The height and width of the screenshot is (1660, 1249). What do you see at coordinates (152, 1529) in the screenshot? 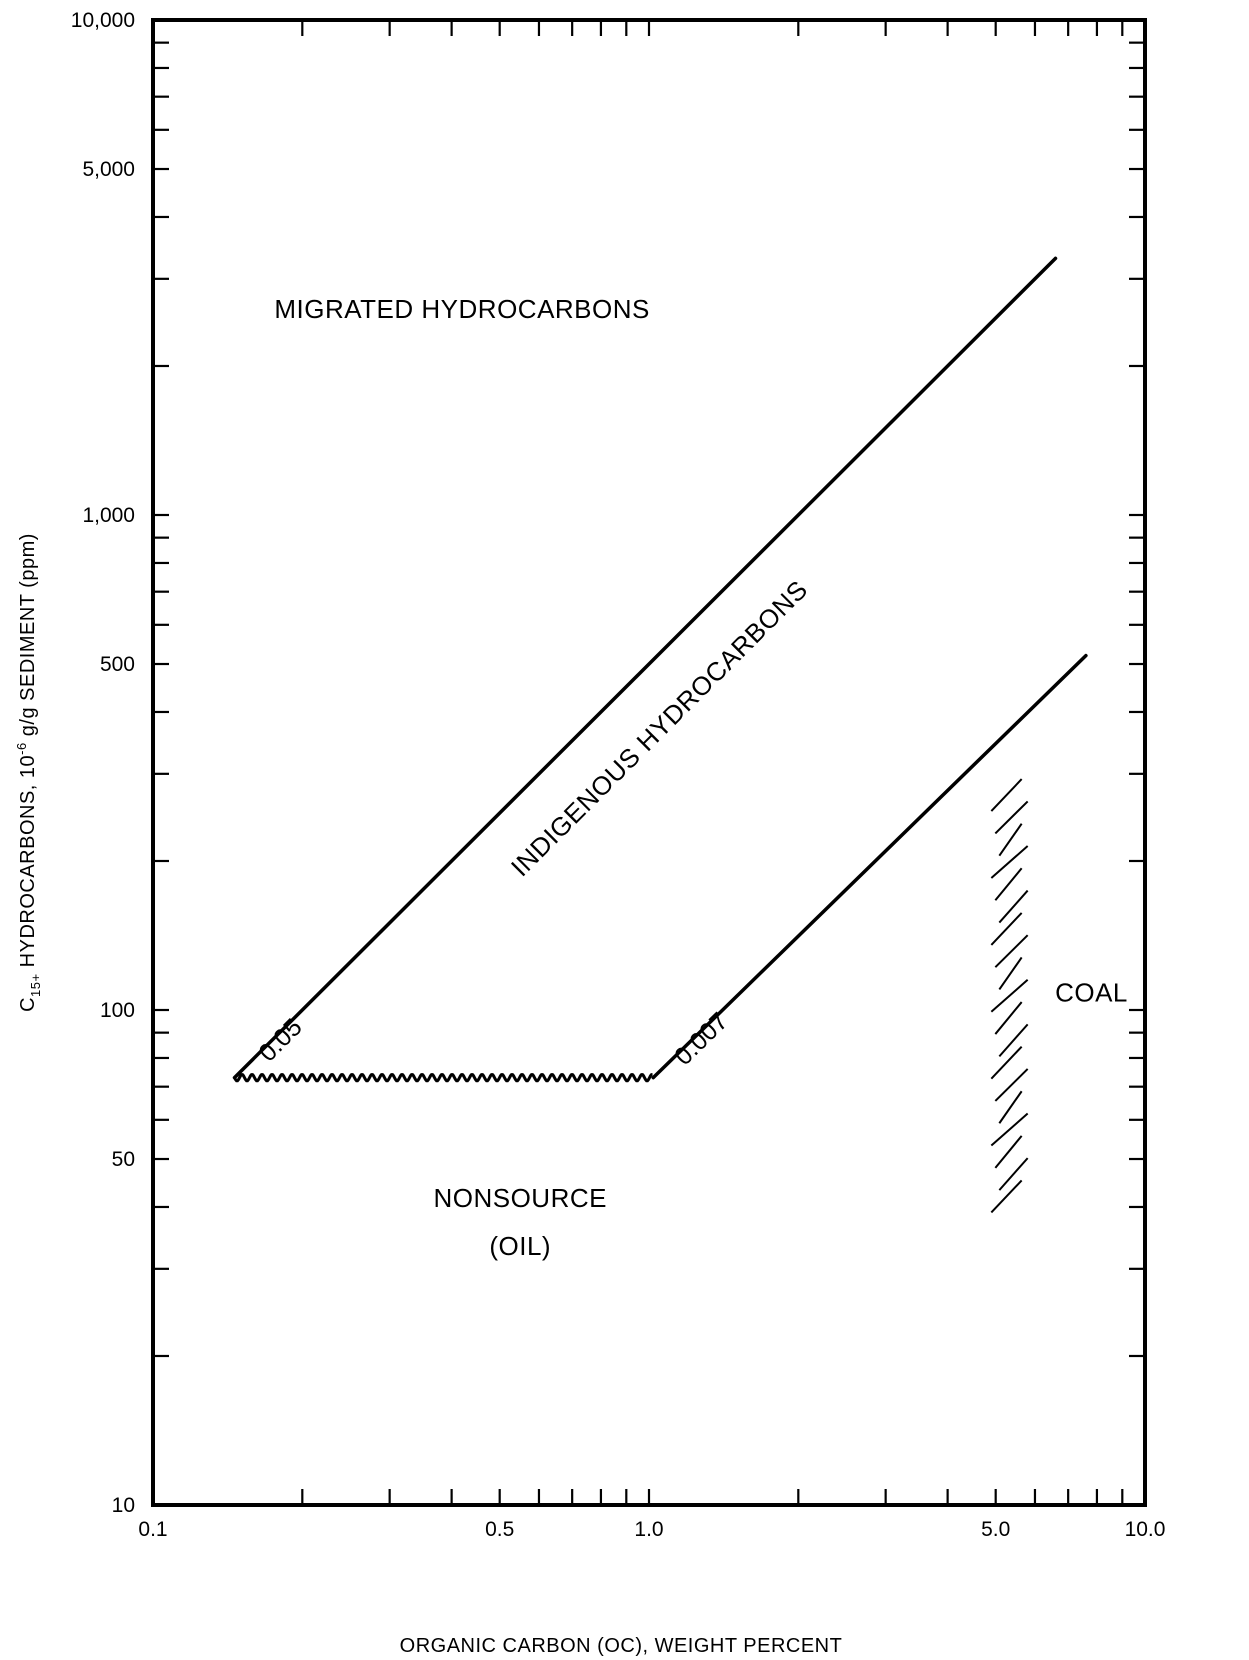
I see `x-tick-label: 0.1` at bounding box center [152, 1529].